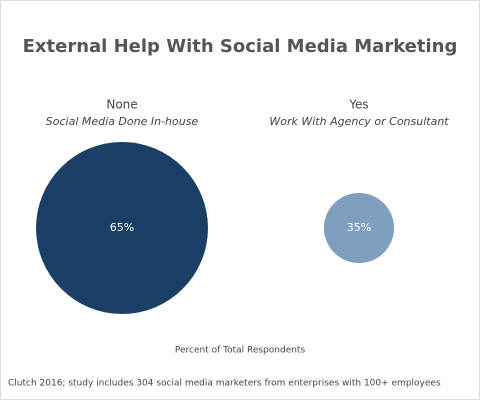 Image resolution: width=480 pixels, height=400 pixels. What do you see at coordinates (121, 105) in the screenshot?
I see `category-label: None` at bounding box center [121, 105].